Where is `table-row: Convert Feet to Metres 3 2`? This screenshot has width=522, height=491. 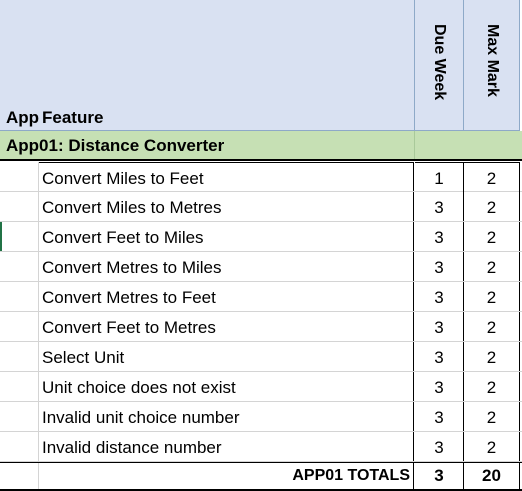
table-row: Convert Feet to Metres 3 2 is located at coordinates (261, 327).